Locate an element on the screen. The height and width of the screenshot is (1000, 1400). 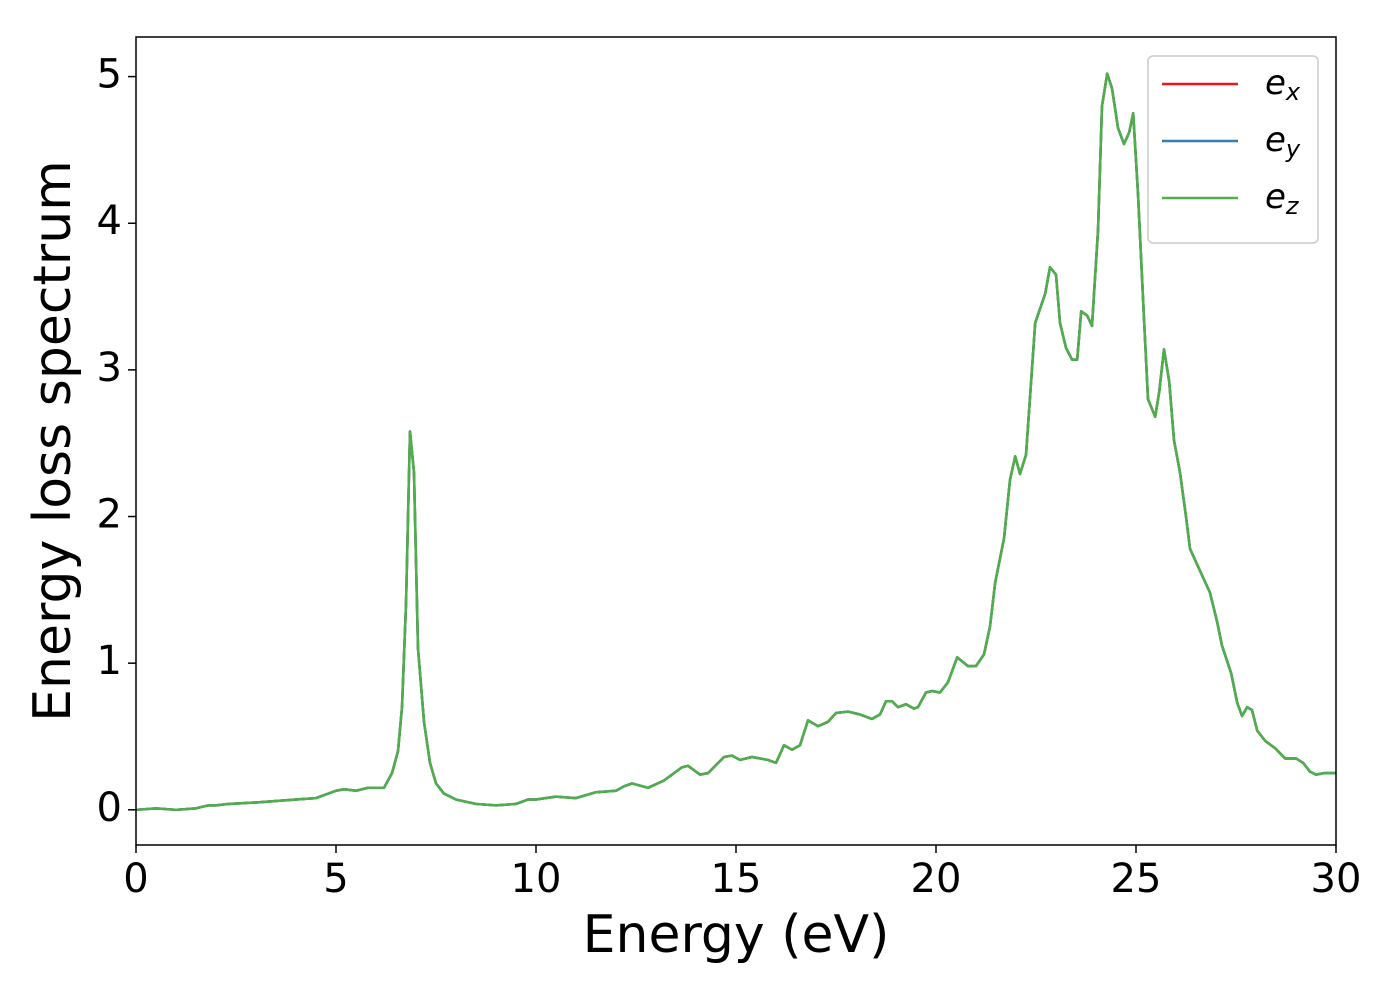
y-tick-label: 0 is located at coordinates (109, 808).